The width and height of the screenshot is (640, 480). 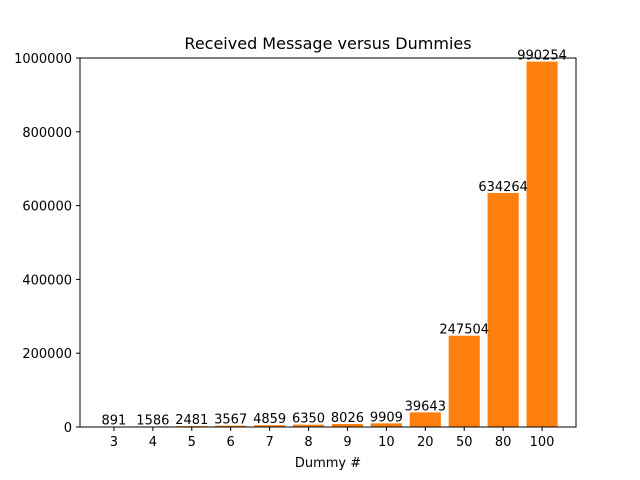 I want to click on x-tick-label: 20, so click(x=425, y=442).